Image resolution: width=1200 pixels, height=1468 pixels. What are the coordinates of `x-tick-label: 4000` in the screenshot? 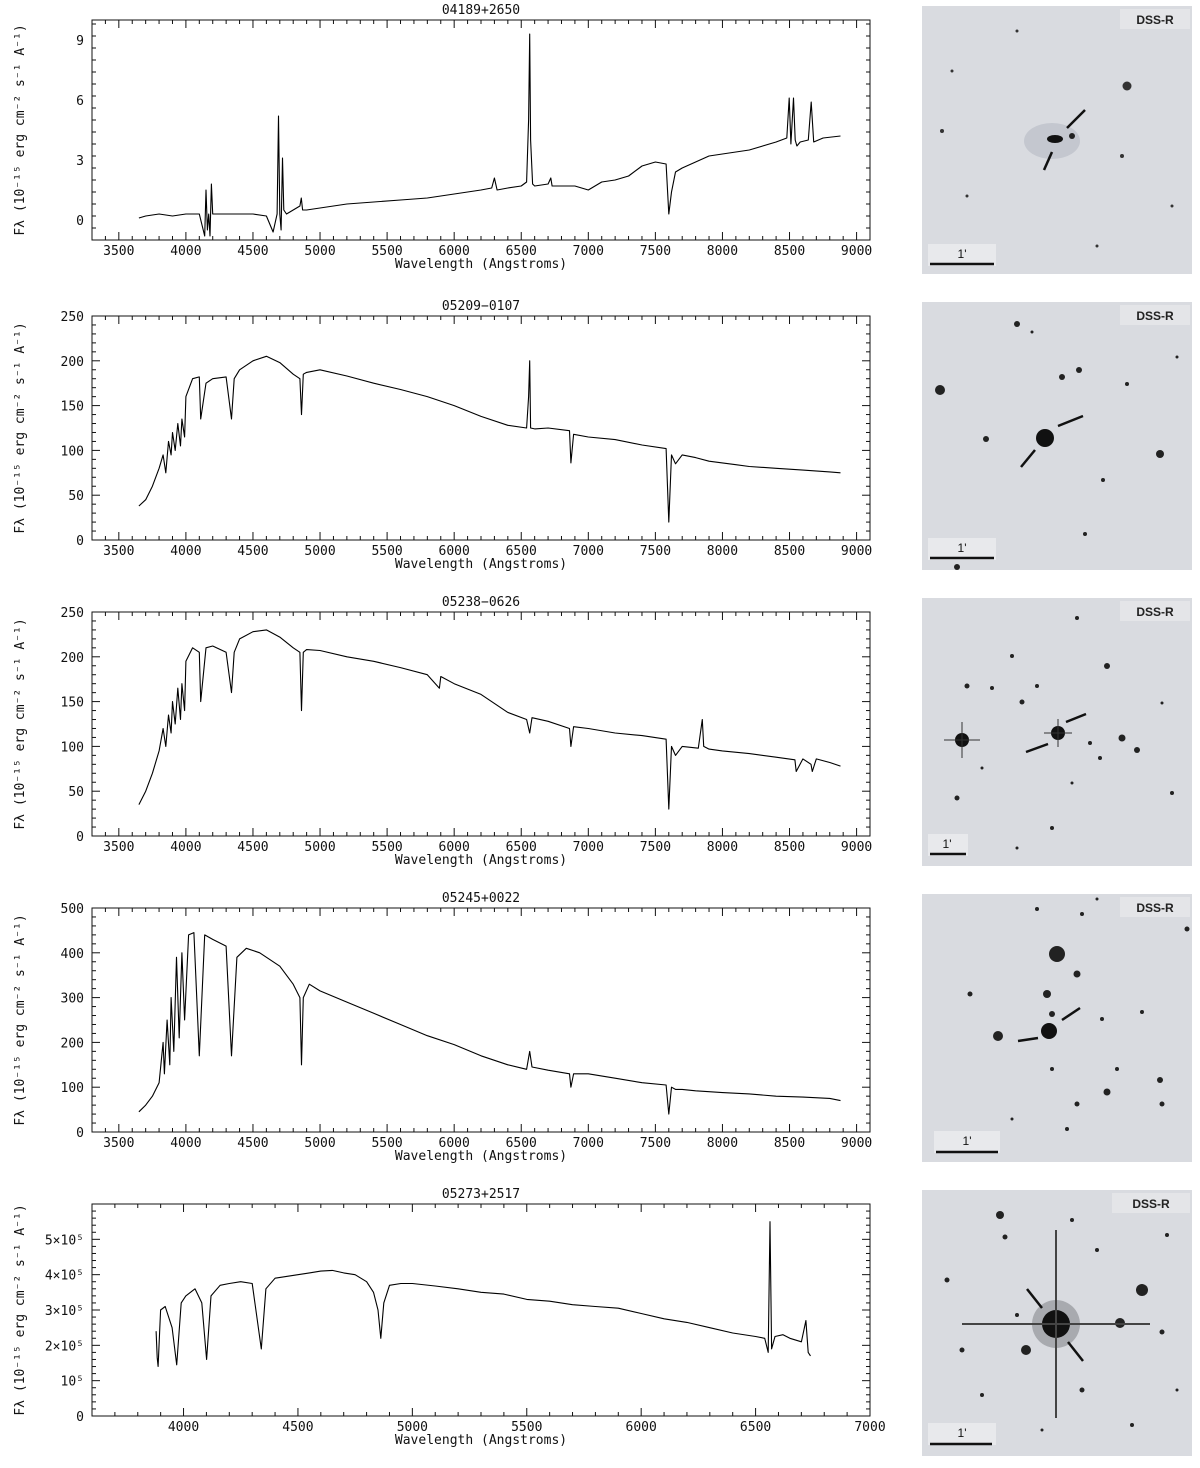 It's located at (183, 1427).